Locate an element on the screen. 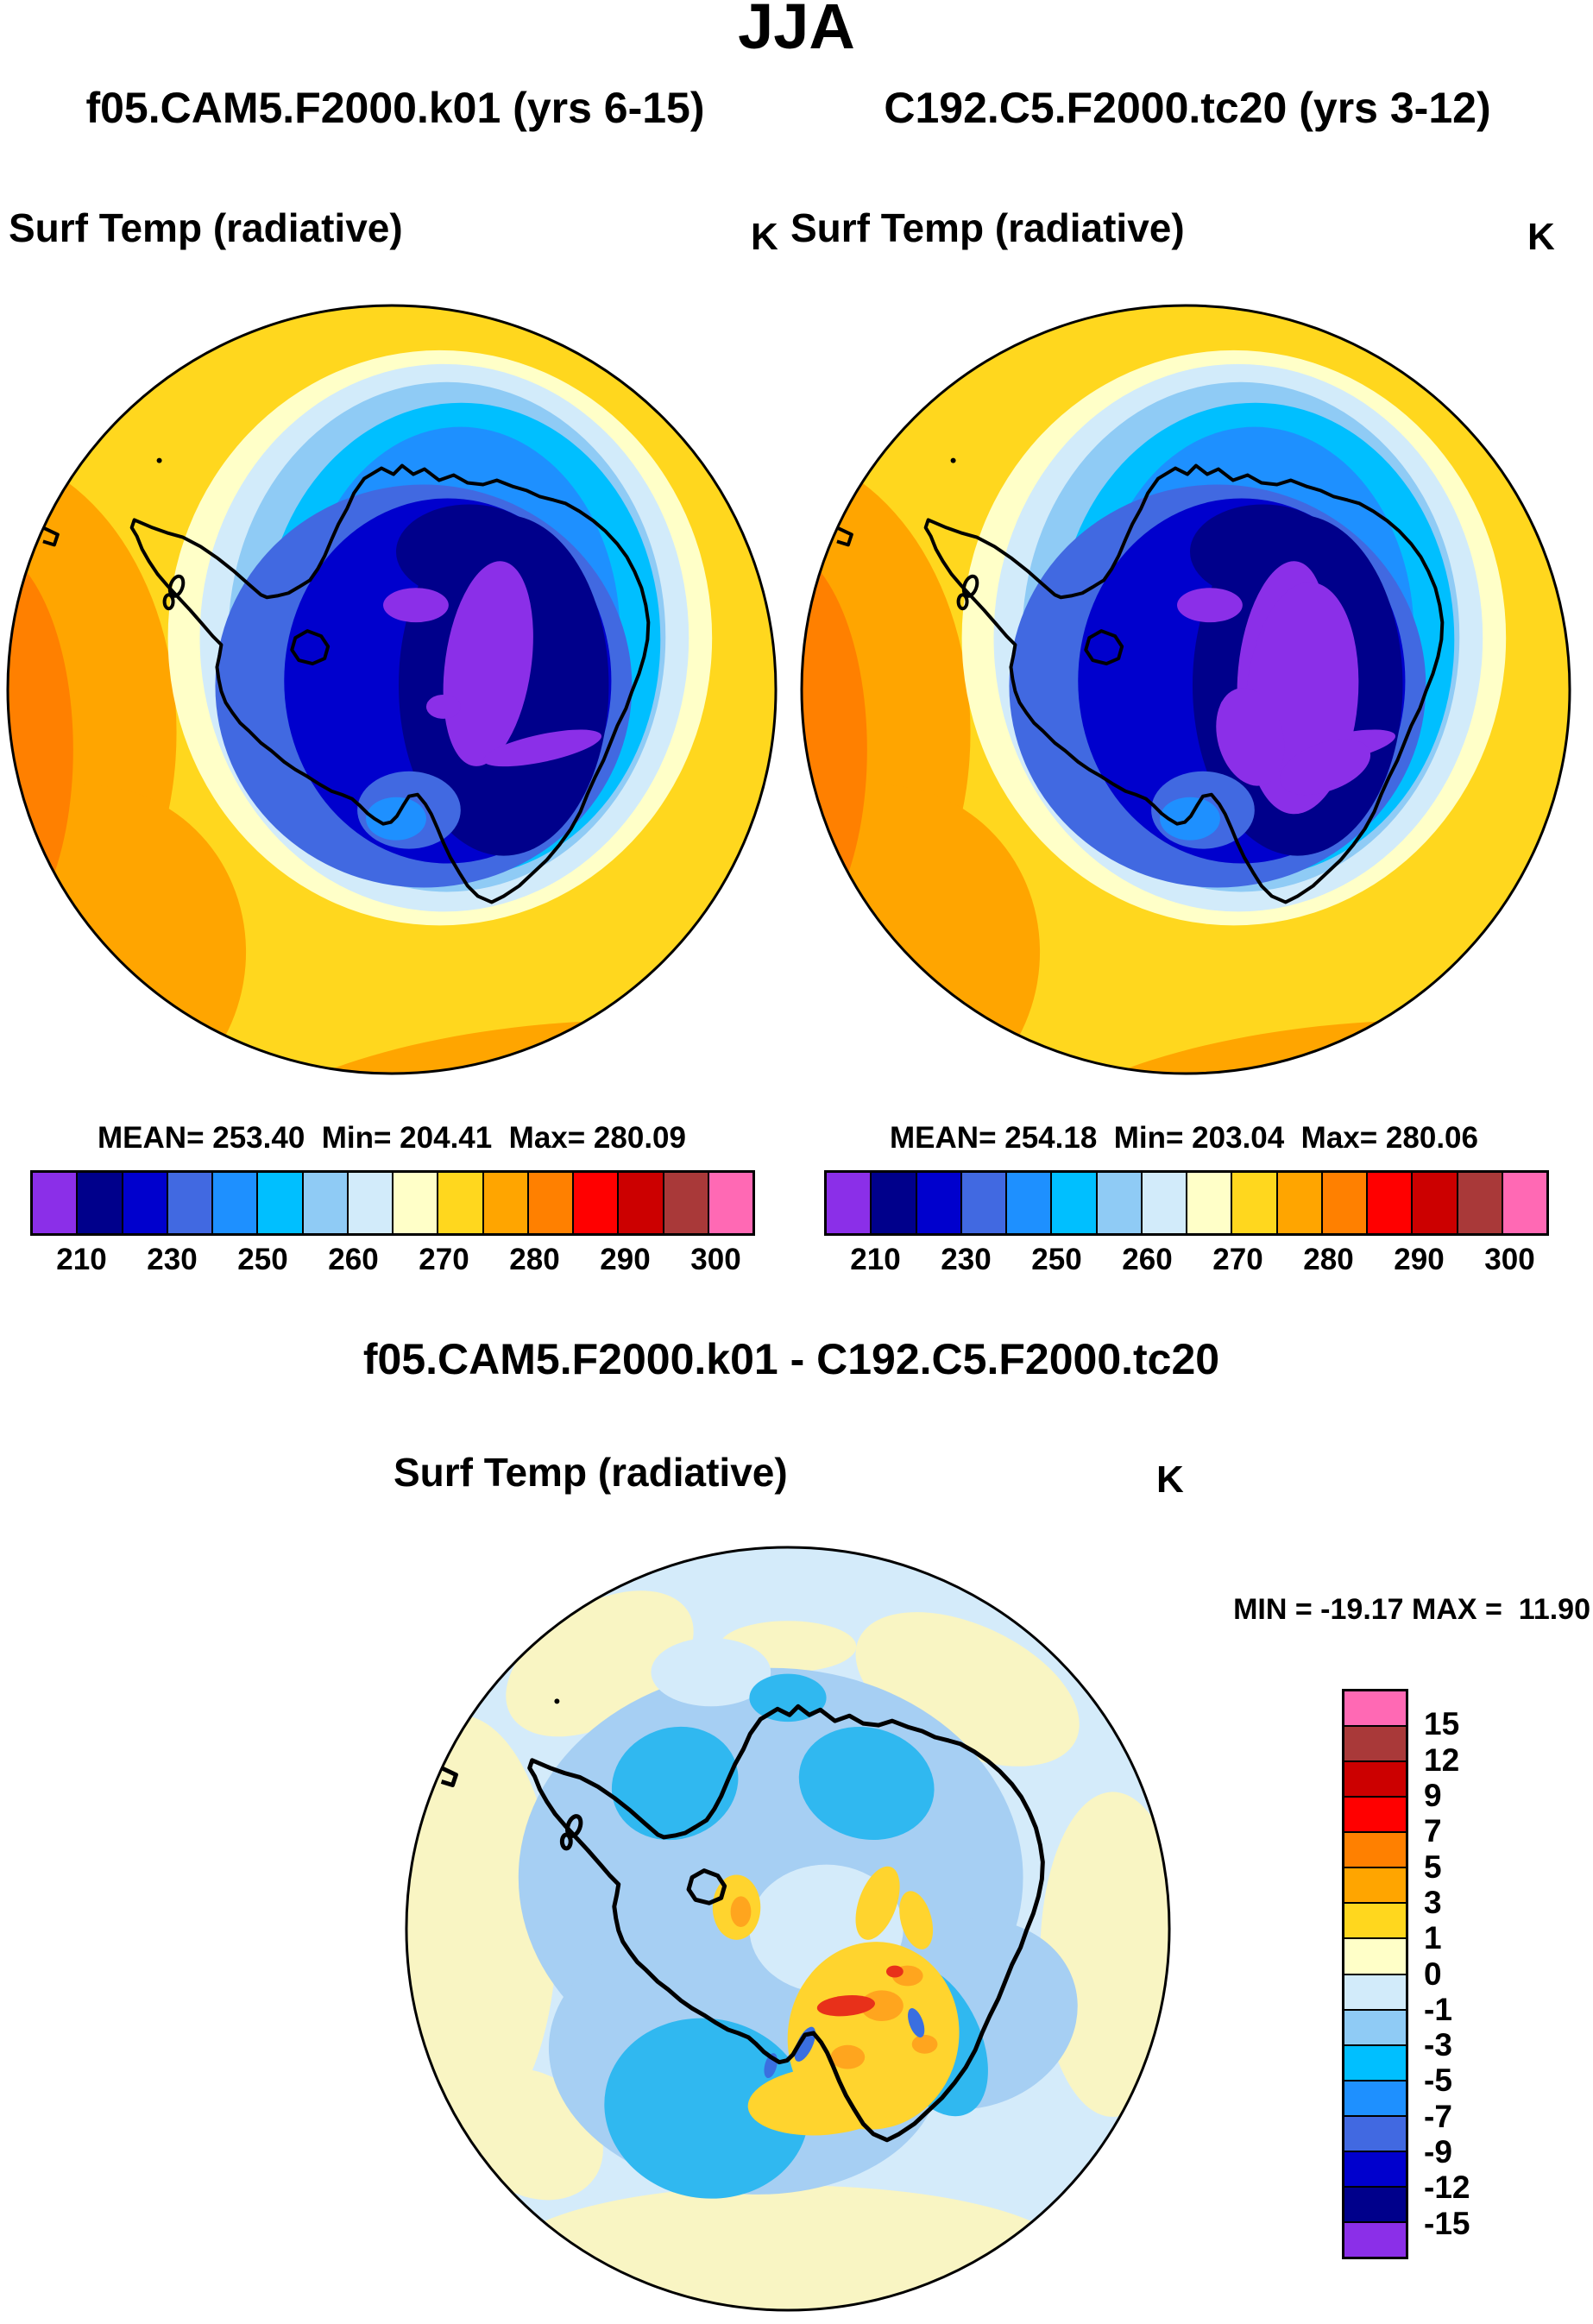 The width and height of the screenshot is (1593, 2324). diff-colorbar-label: -9 is located at coordinates (1438, 2152).